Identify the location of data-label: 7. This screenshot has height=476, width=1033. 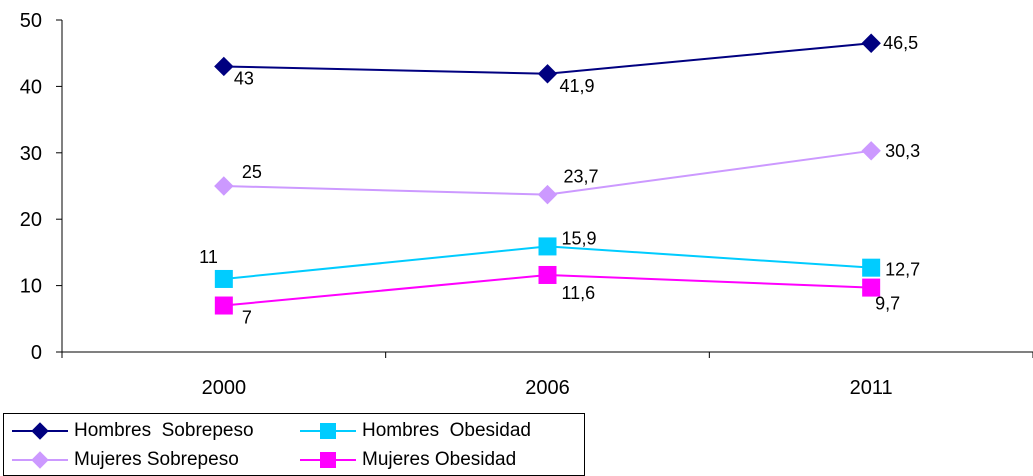
(247, 318).